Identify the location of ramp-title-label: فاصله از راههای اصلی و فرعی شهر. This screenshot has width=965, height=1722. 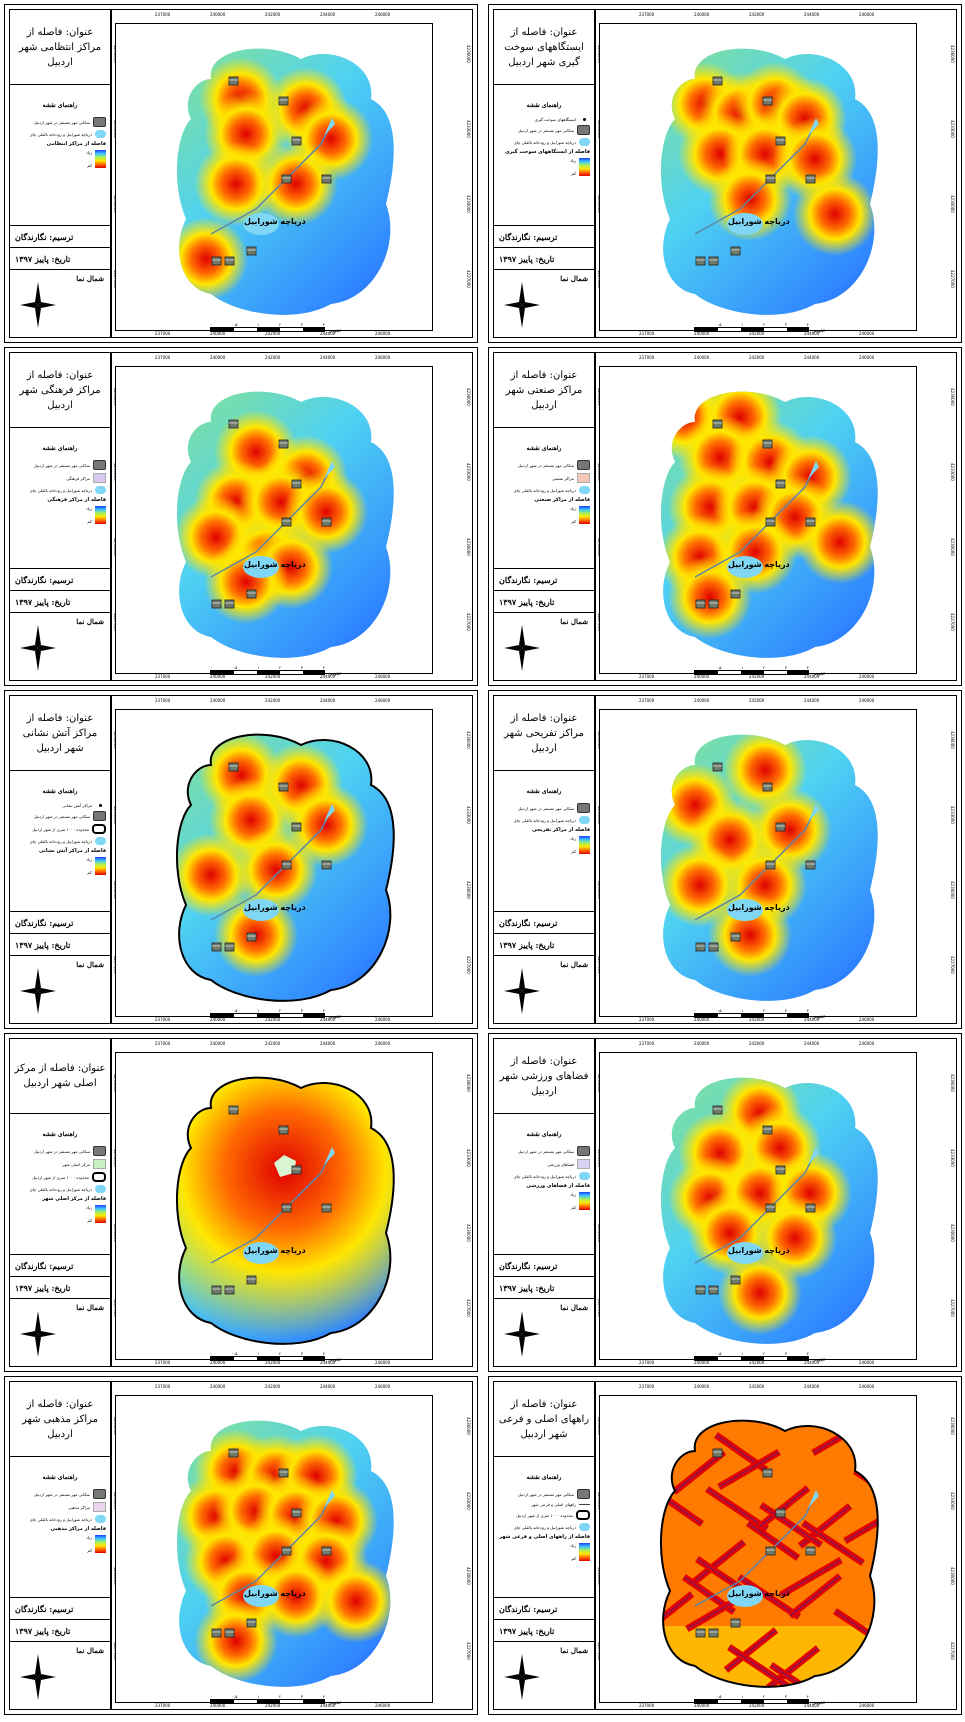
(544, 1537).